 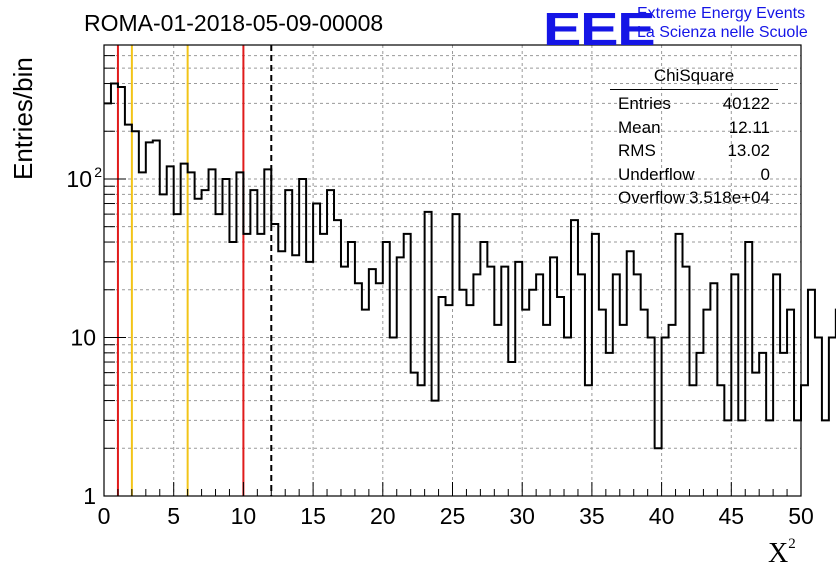 What do you see at coordinates (749, 127) in the screenshot?
I see `stats-value: 12.11` at bounding box center [749, 127].